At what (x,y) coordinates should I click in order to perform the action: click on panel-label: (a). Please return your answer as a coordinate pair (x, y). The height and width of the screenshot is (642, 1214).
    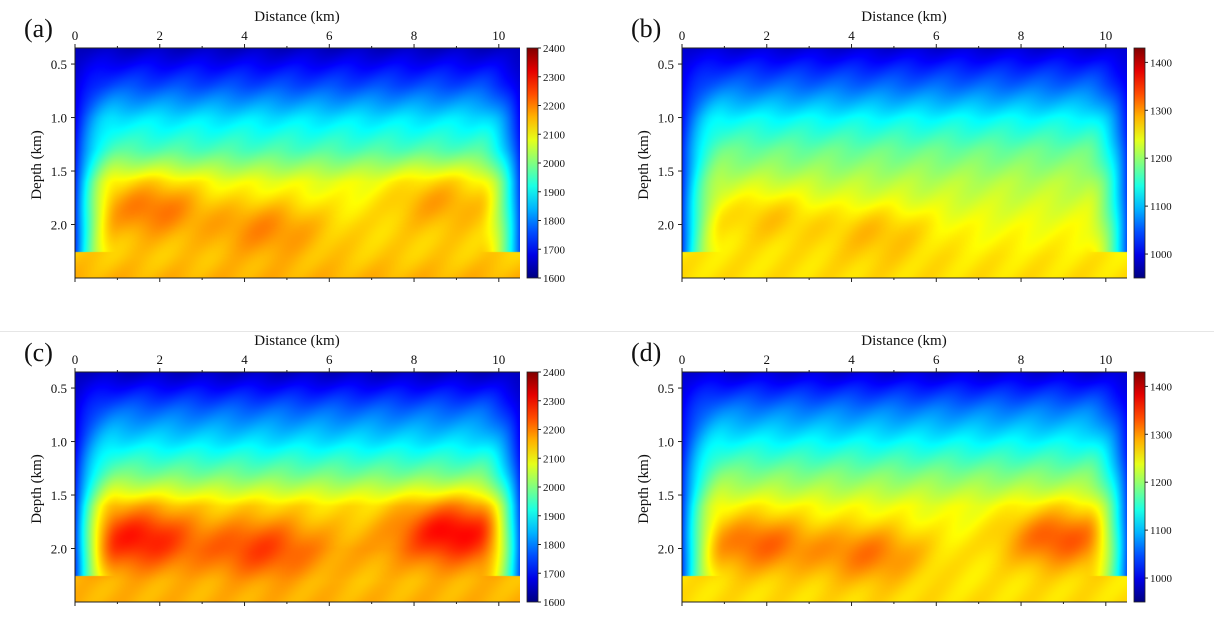
    Looking at the image, I should click on (38, 28).